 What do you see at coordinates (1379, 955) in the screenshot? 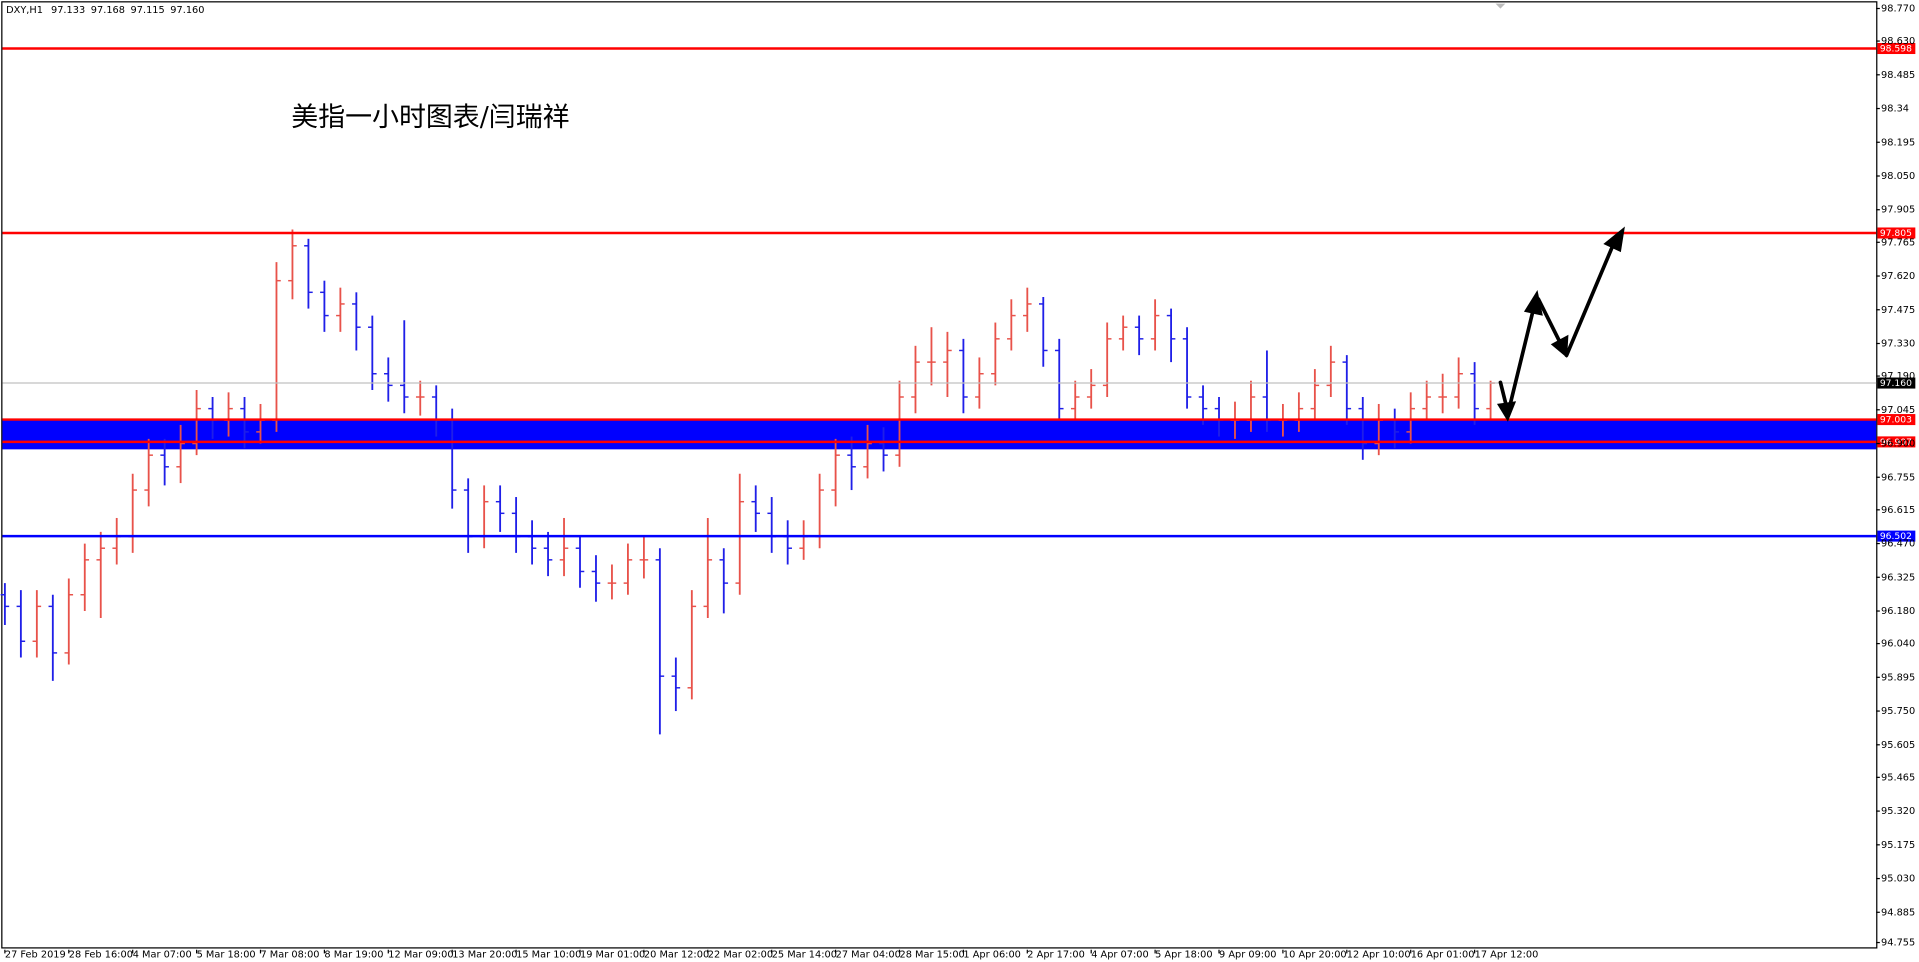
I see `x-tick-label: 12 Apr 10:00` at bounding box center [1379, 955].